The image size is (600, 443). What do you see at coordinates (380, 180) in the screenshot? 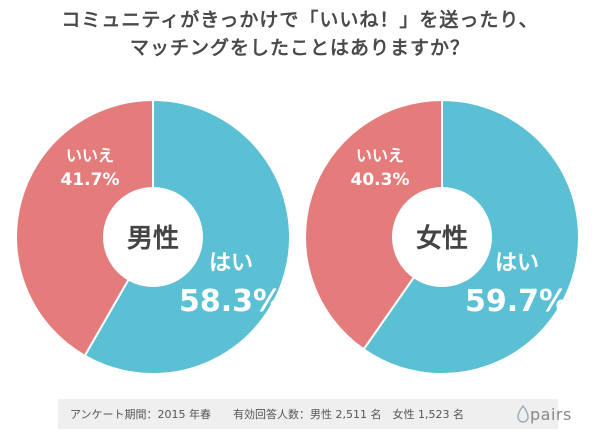
I see `slice-value-no-1: 40.3%` at bounding box center [380, 180].